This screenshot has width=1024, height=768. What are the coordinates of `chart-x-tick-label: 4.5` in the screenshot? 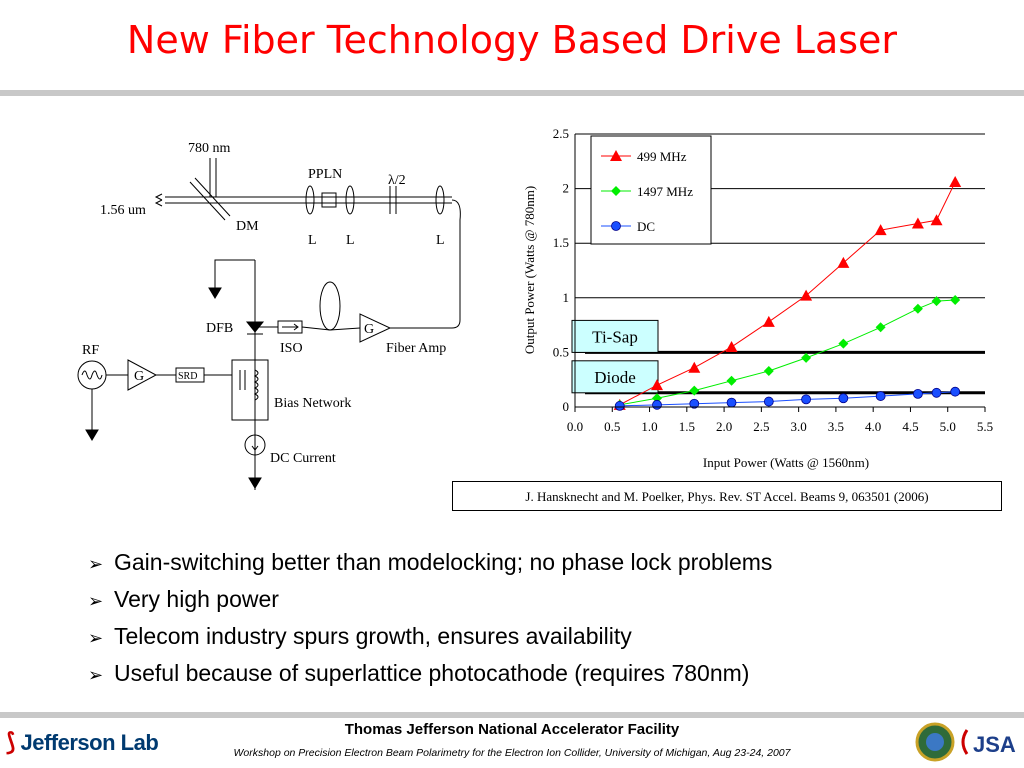 It's located at (910, 426).